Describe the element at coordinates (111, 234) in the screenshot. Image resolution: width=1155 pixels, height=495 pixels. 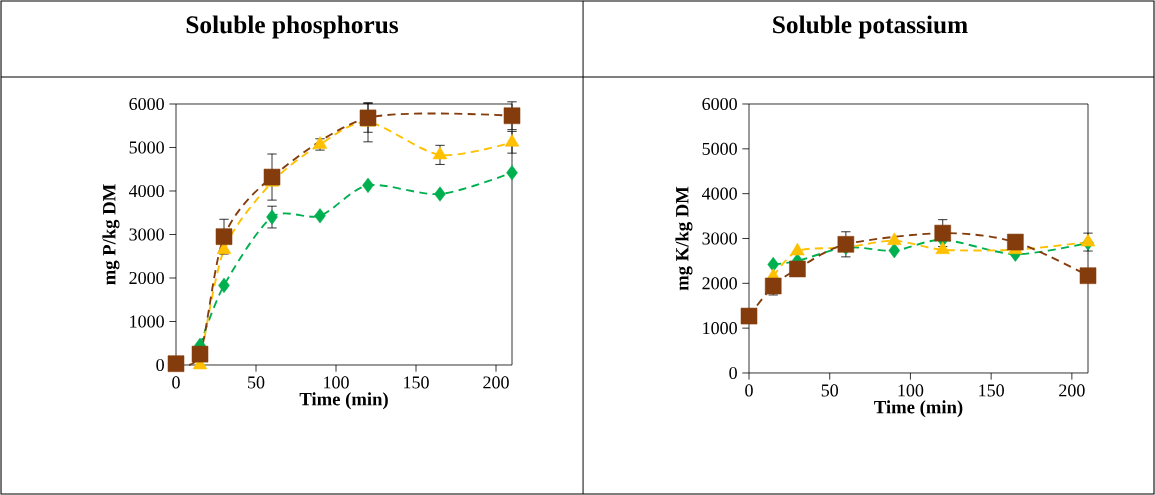
I see `y-axis-title: mg P/kg DM` at that location.